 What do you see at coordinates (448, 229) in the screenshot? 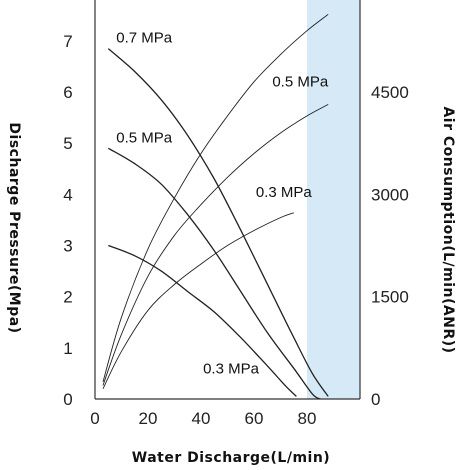
I see `y2-axis-title: Air Consumption(L/min(ANR))` at bounding box center [448, 229].